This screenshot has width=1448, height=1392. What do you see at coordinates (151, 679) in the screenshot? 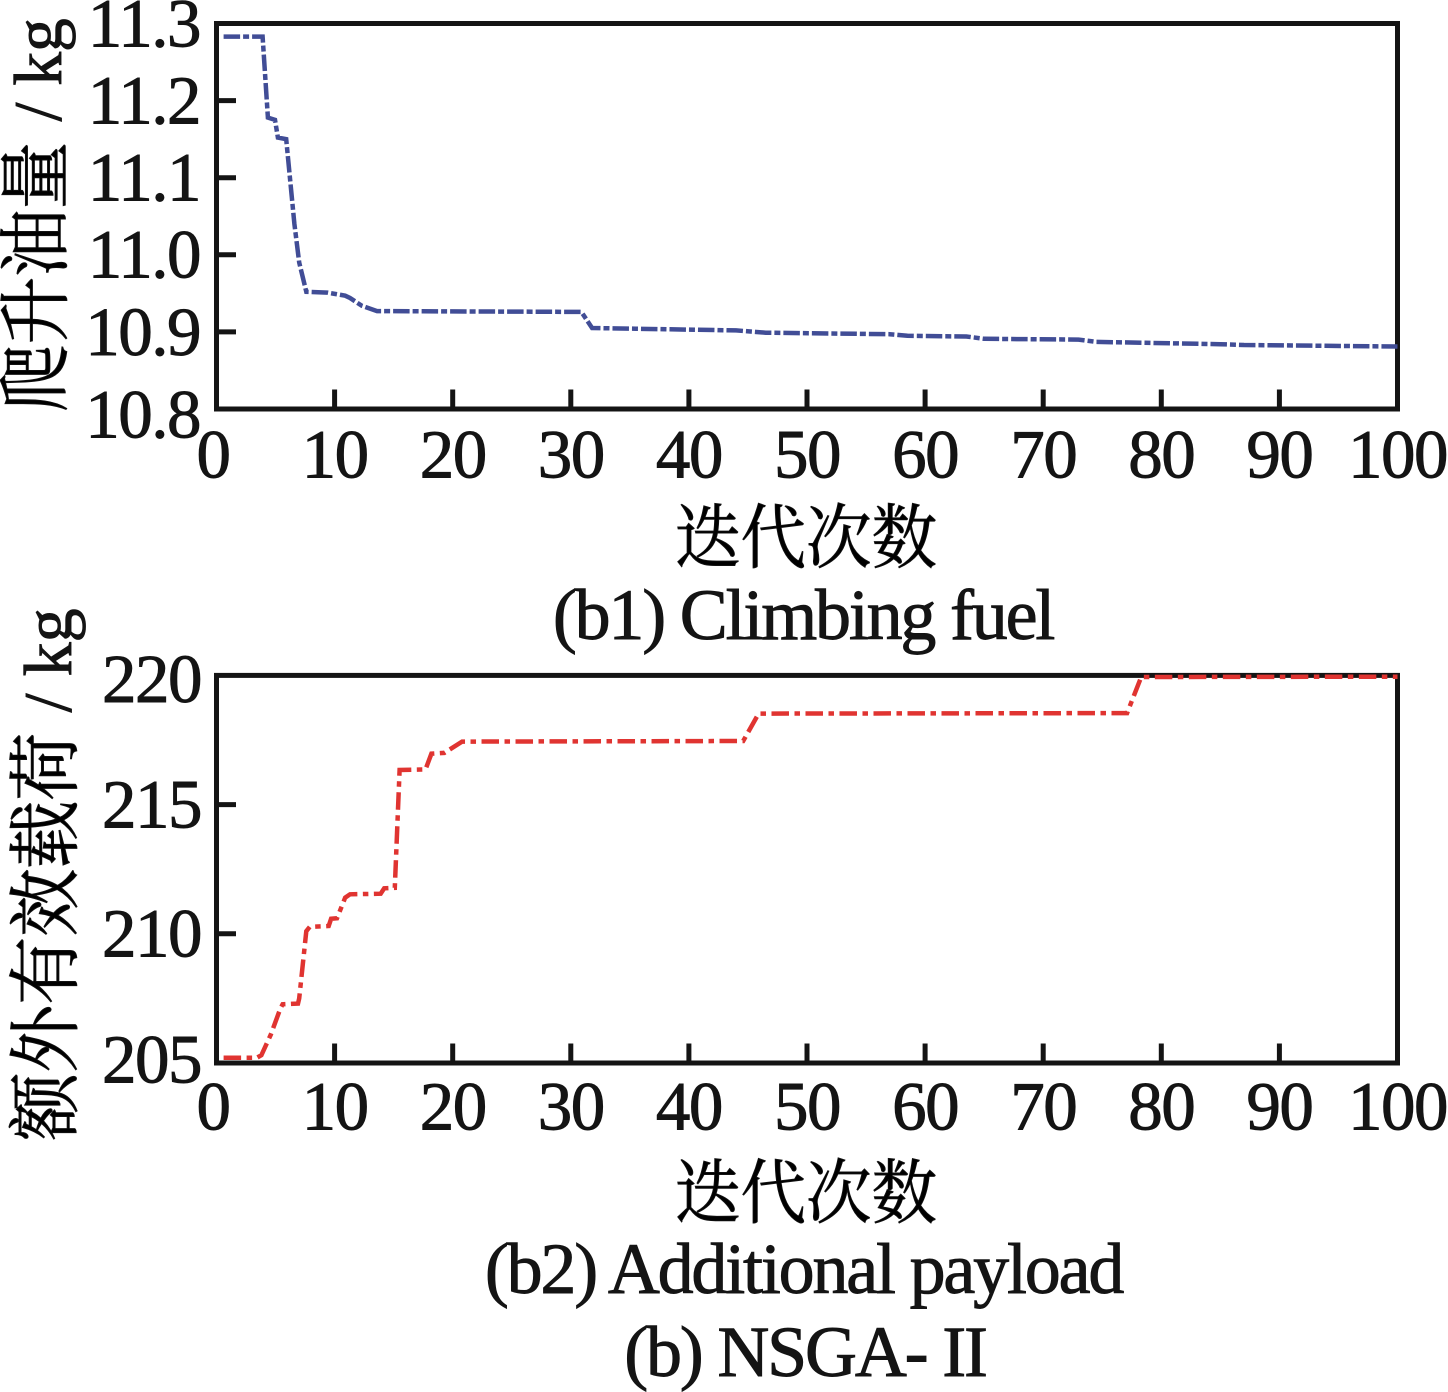
I see `svg-text: 220` at bounding box center [151, 679].